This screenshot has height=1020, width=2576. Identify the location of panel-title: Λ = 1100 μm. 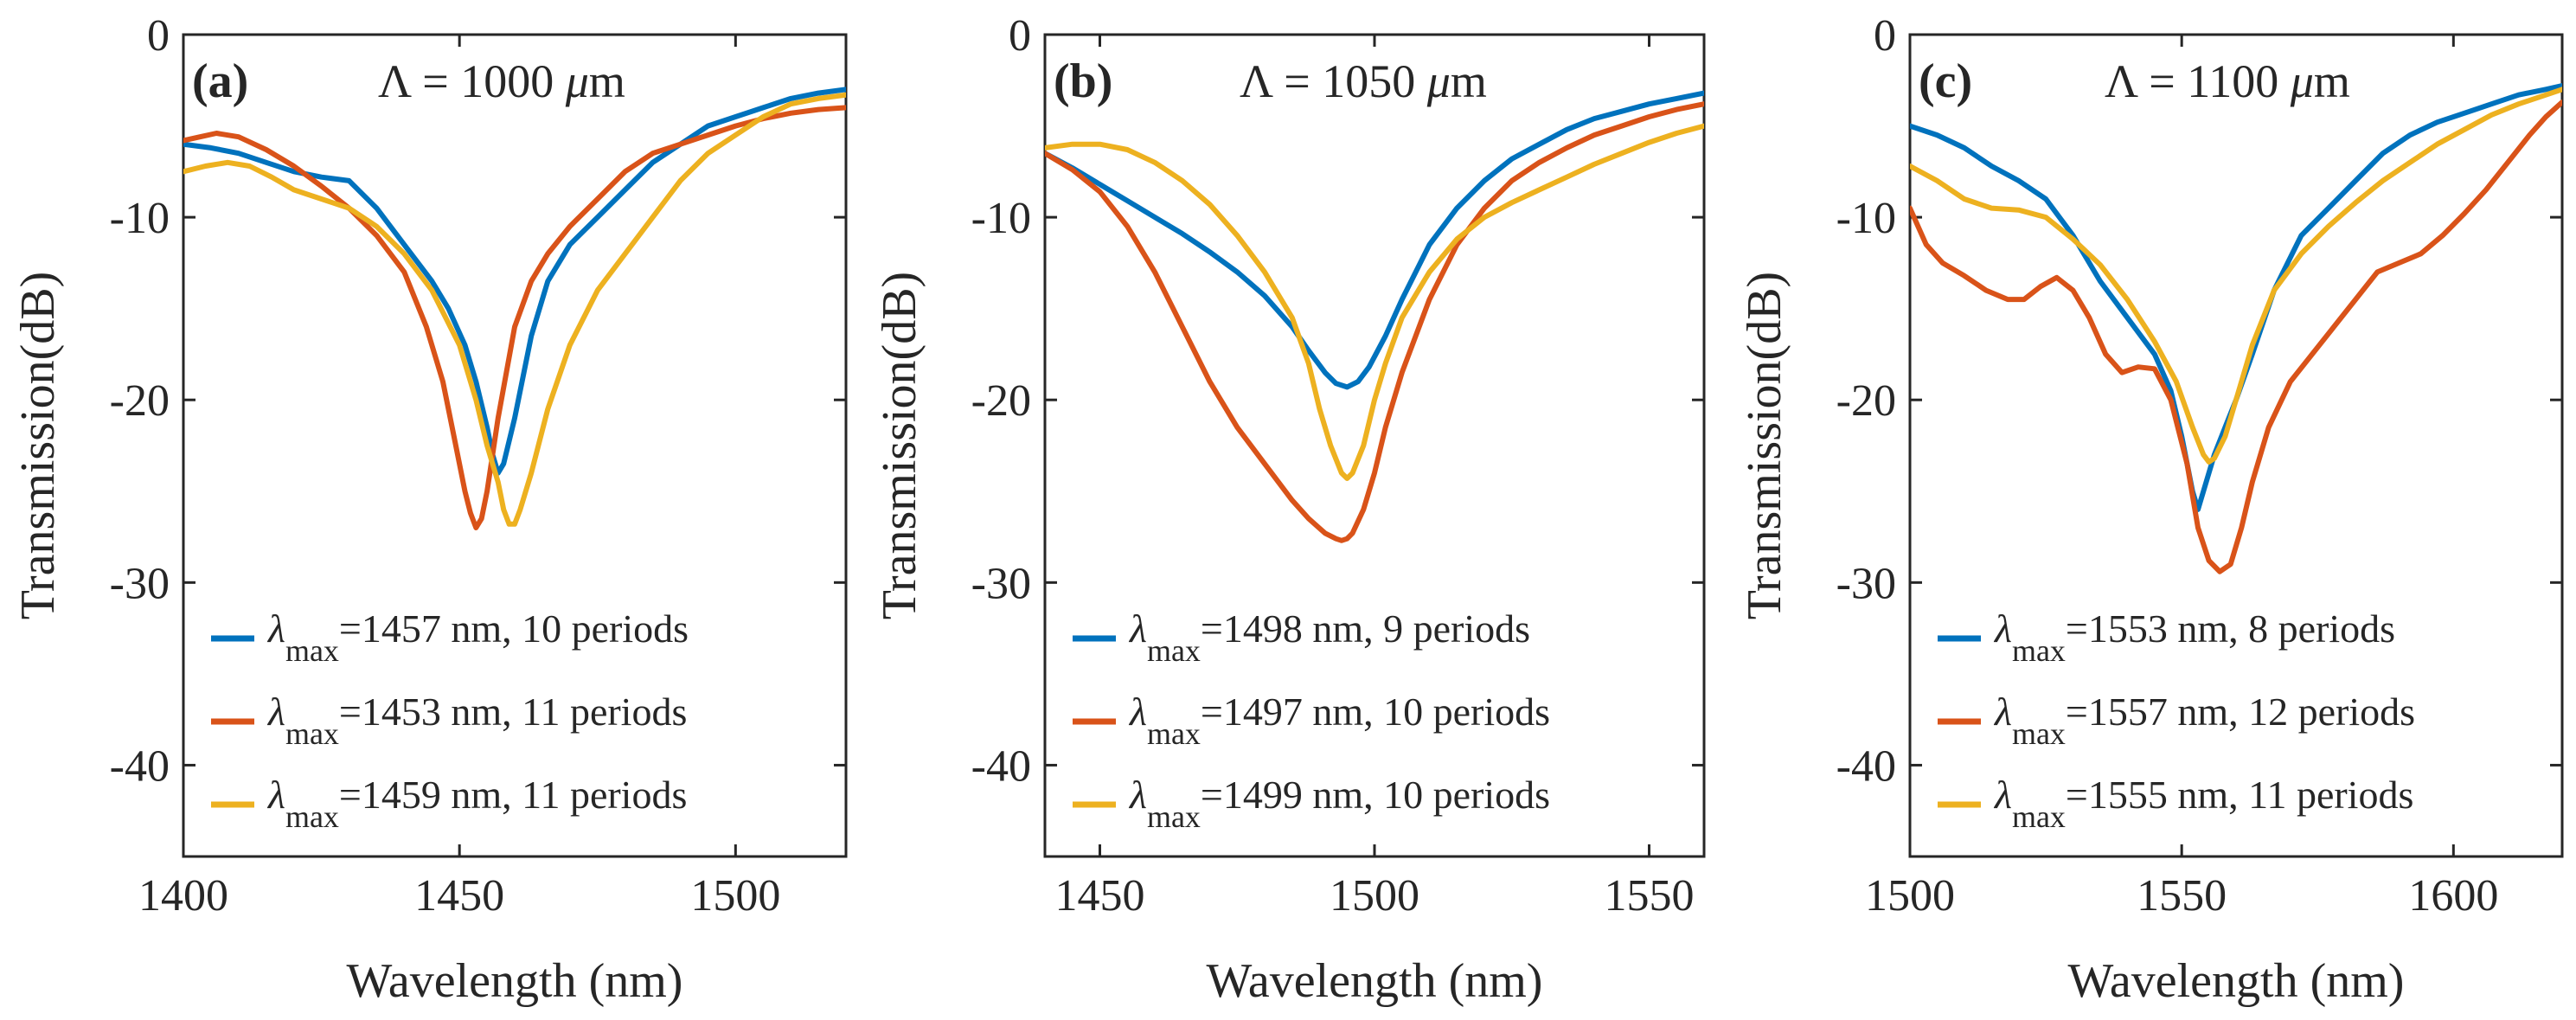
(2227, 81).